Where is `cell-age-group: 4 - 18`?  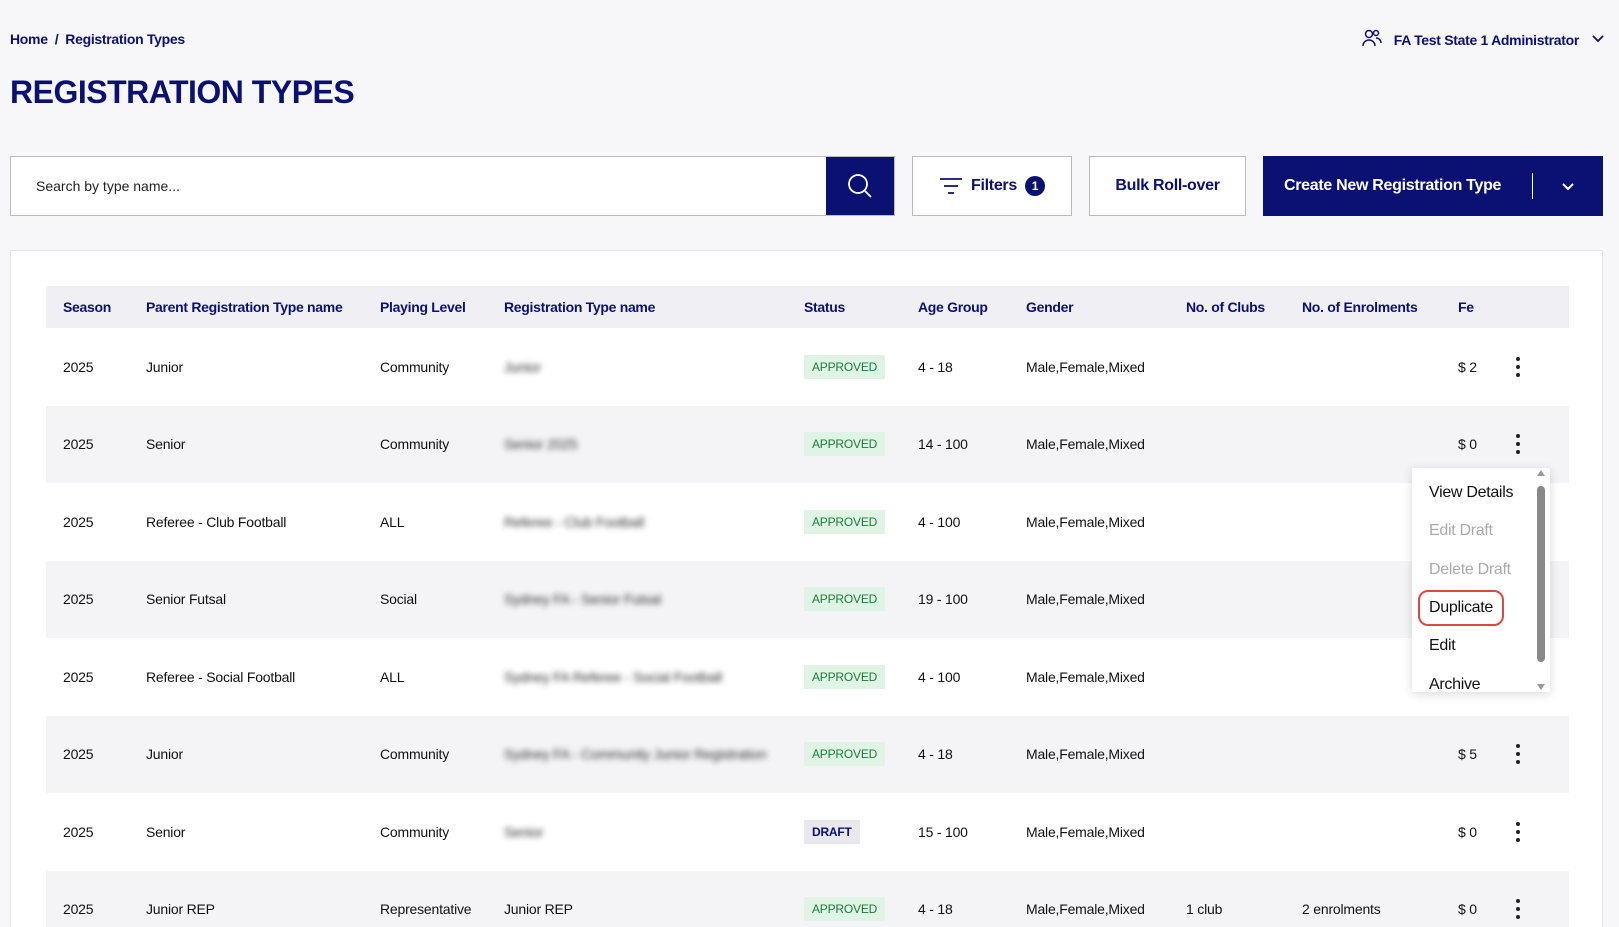 cell-age-group: 4 - 18 is located at coordinates (955, 754).